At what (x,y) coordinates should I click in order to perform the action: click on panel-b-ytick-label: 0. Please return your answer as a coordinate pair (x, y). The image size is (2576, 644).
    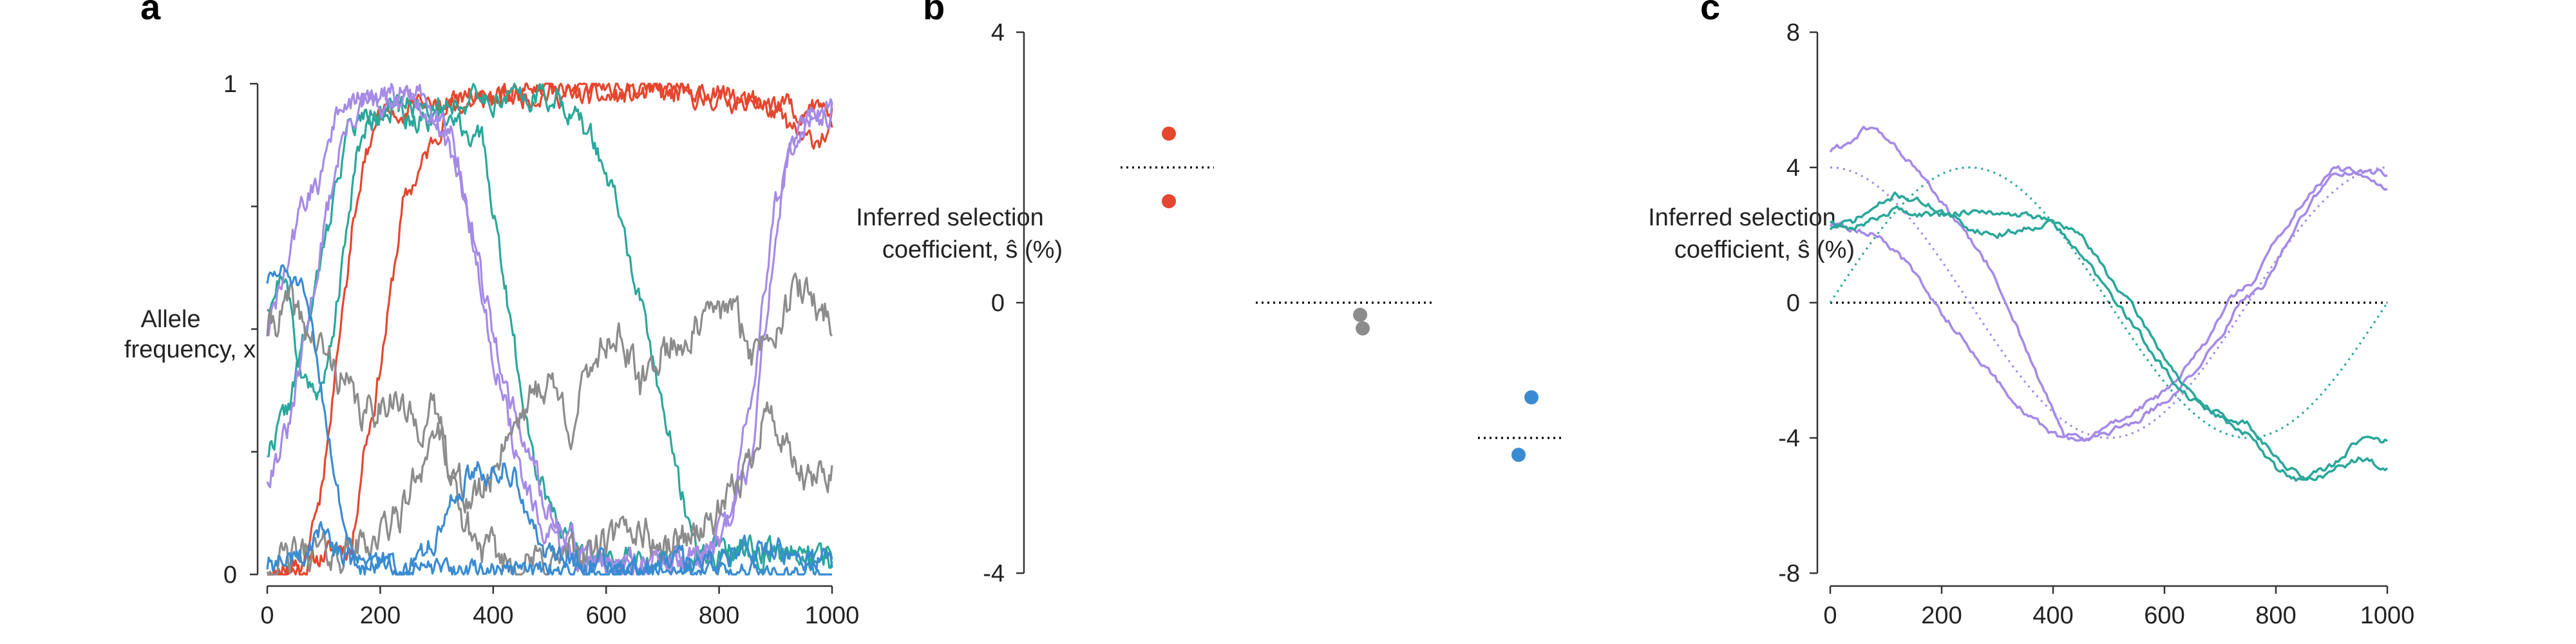
    Looking at the image, I should click on (998, 303).